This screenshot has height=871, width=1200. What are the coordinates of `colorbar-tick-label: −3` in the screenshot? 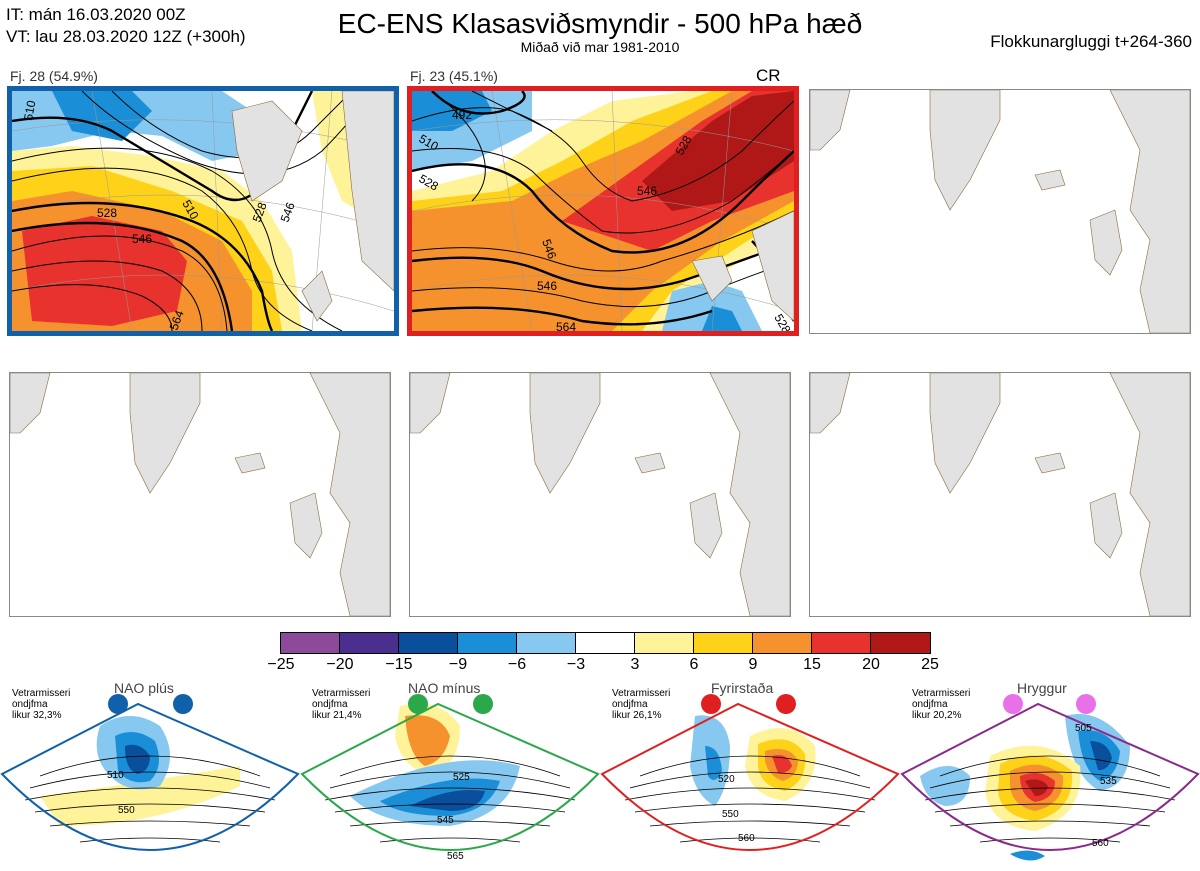 It's located at (576, 664).